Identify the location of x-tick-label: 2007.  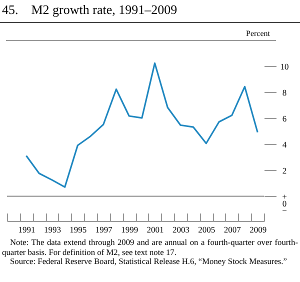
(232, 229).